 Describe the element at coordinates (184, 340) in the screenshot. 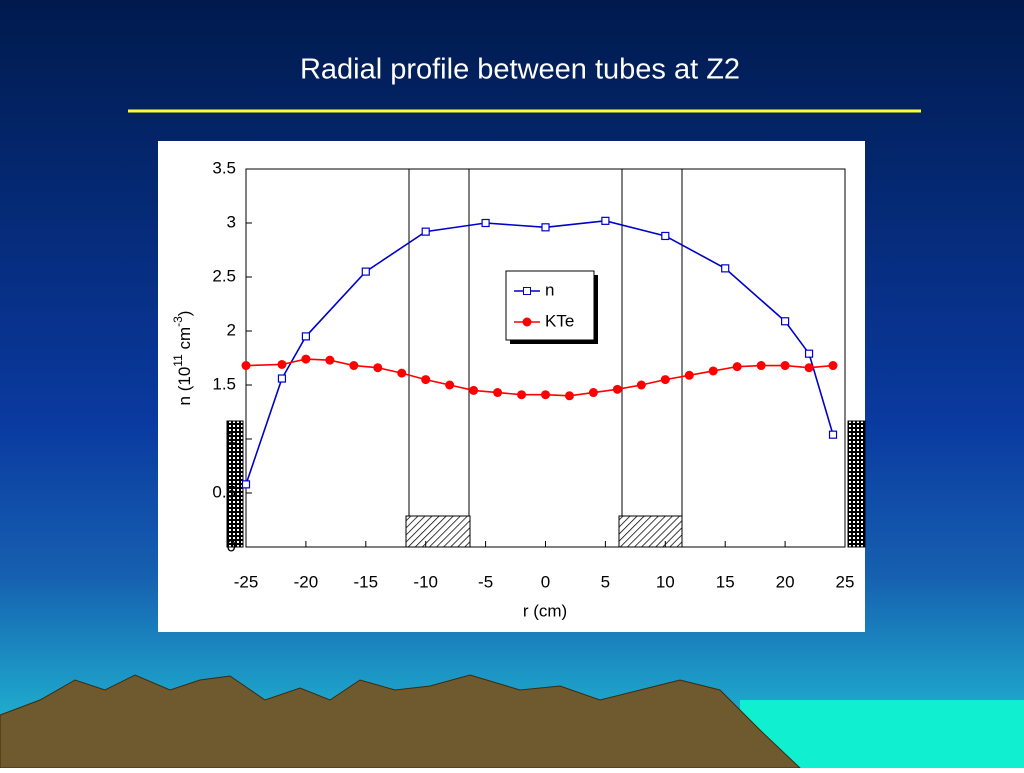

I see `y-axis-label-part: cm` at that location.